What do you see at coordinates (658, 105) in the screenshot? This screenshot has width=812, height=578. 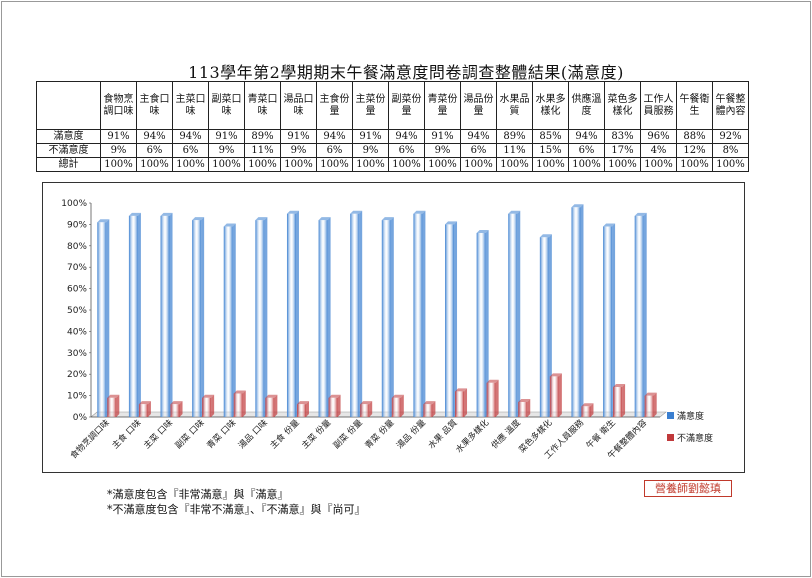 I see `table-header-cell: 工作人員服務` at bounding box center [658, 105].